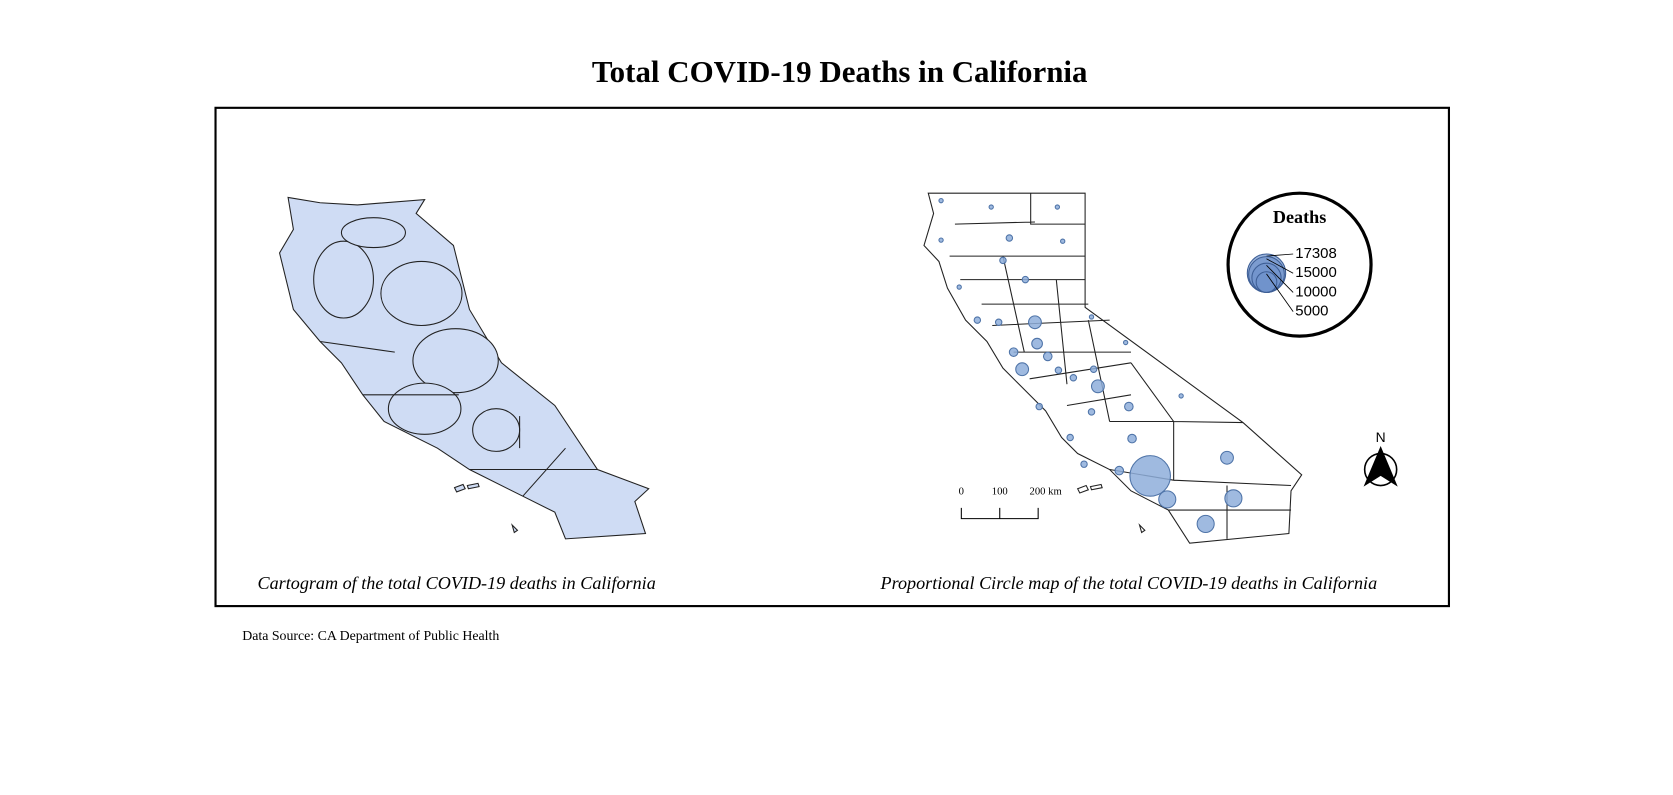 This screenshot has height=795, width=1673. I want to click on scale-line, so click(999, 513).